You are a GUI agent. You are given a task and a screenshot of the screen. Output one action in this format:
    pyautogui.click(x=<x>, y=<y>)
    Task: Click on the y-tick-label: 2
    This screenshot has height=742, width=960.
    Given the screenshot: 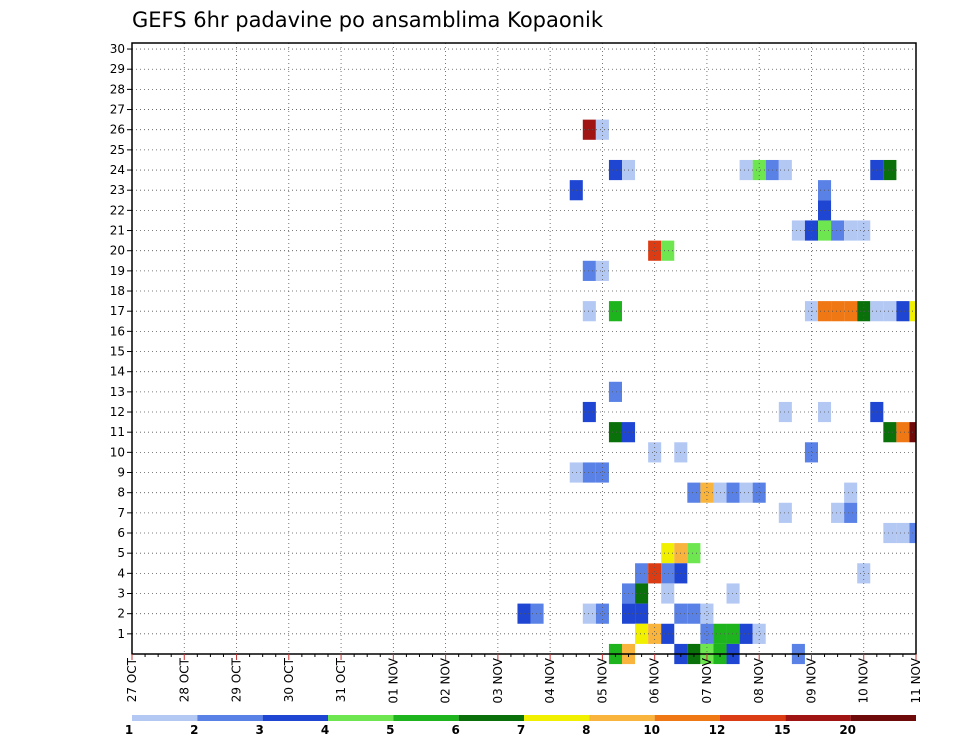 What is the action you would take?
    pyautogui.click(x=121, y=614)
    